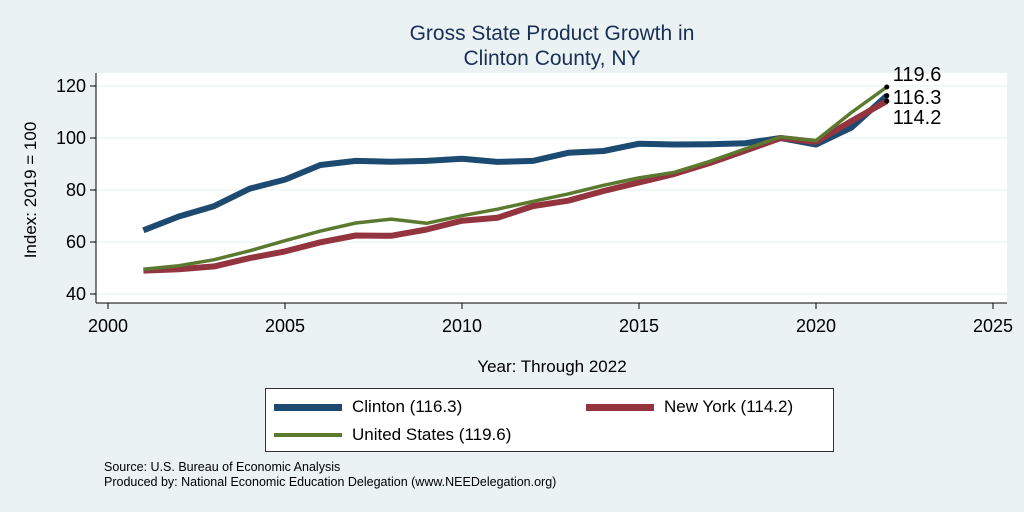 This screenshot has height=512, width=1024. Describe the element at coordinates (917, 98) in the screenshot. I see `end-label-clinton: 116.3` at that location.